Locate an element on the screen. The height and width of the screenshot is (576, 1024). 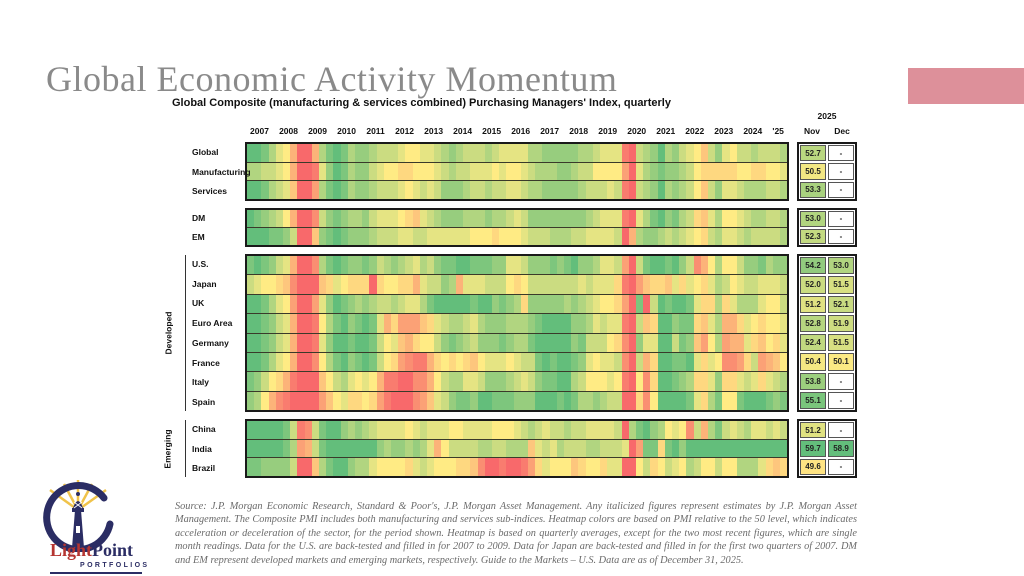
recent-row: 50.5- is located at coordinates (827, 171).